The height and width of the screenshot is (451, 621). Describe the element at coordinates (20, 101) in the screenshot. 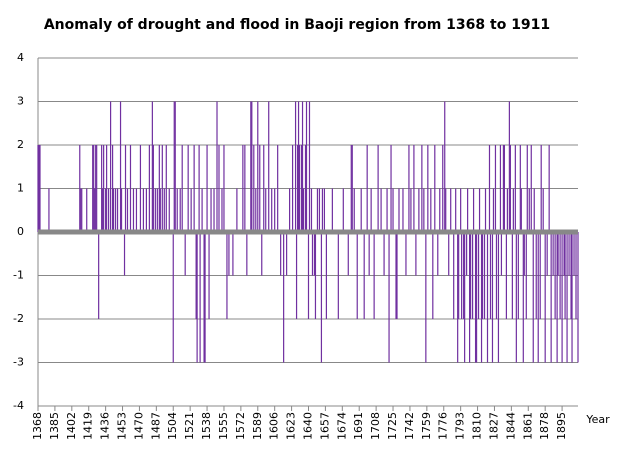

I see `y-tick-label: 3` at that location.